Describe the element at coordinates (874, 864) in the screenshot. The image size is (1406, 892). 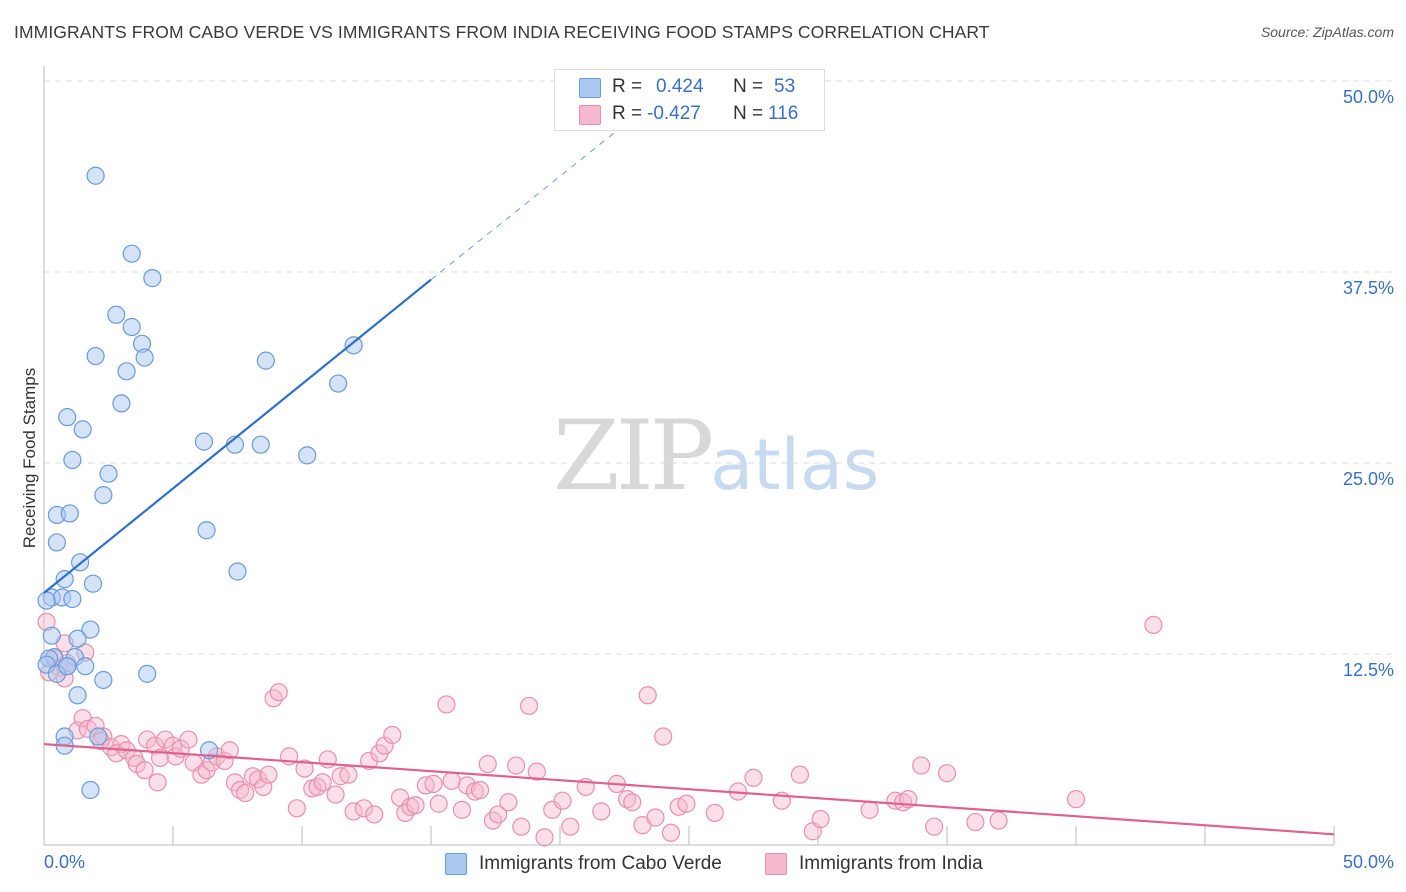
I see `bottom-legend-india: Immigrants from India` at that location.